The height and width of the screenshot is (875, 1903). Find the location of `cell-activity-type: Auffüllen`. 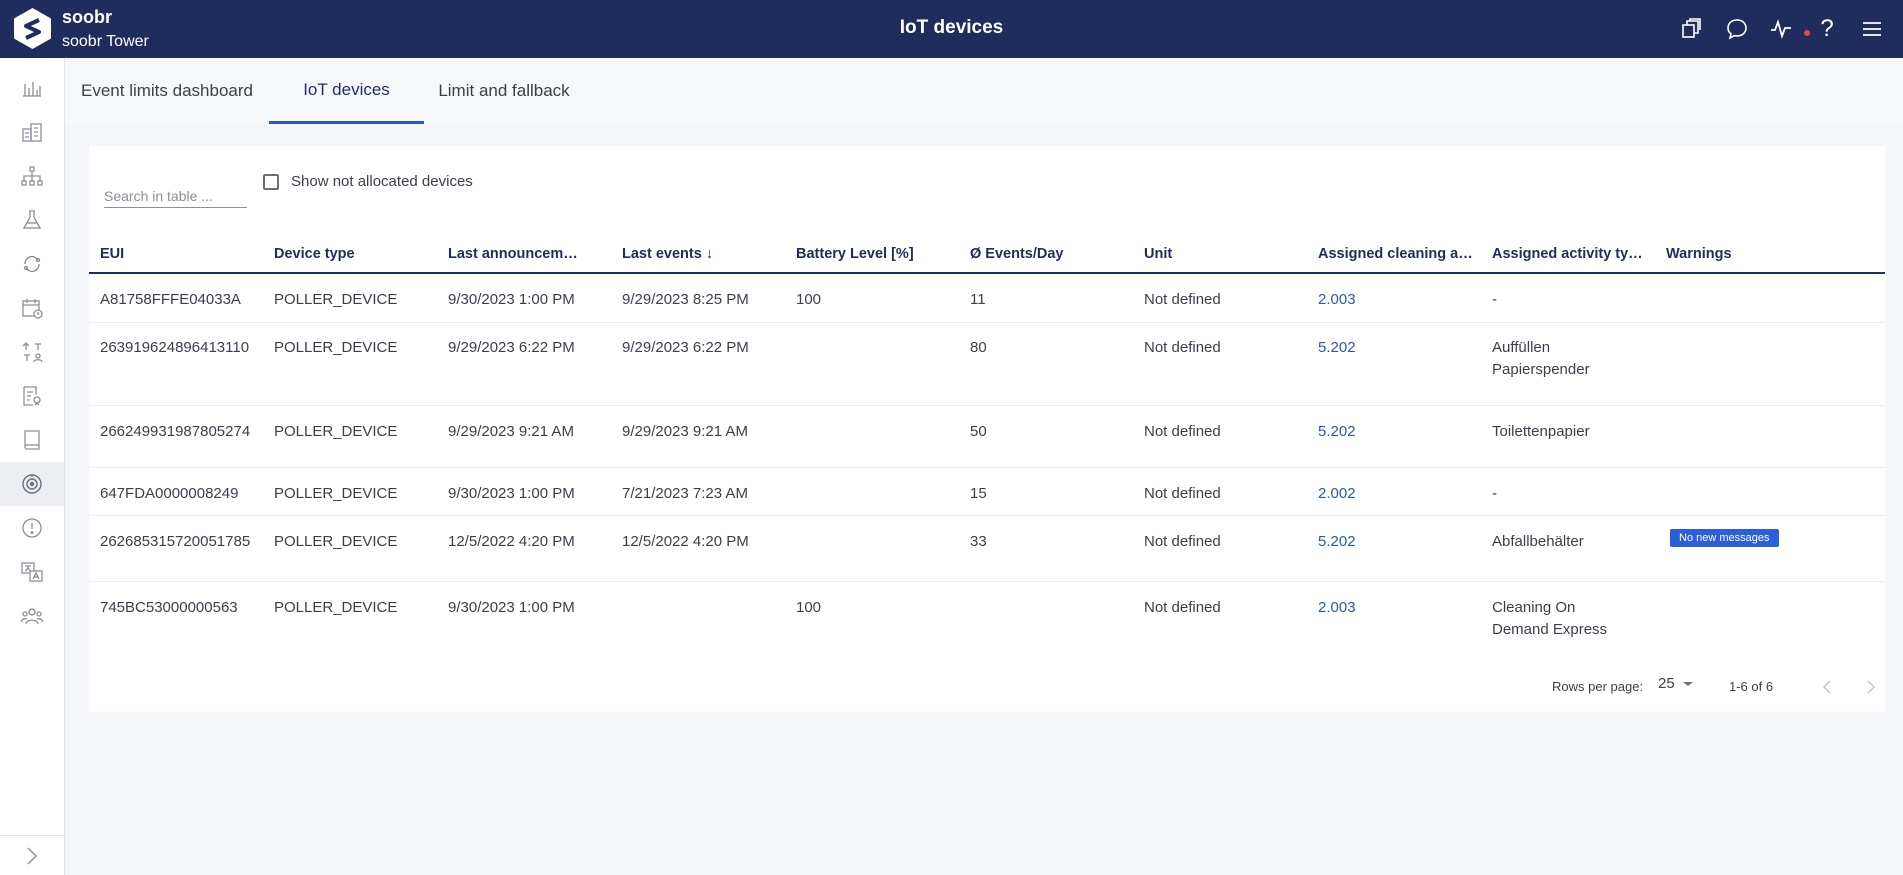

cell-activity-type: Auffüllen is located at coordinates (1521, 347).